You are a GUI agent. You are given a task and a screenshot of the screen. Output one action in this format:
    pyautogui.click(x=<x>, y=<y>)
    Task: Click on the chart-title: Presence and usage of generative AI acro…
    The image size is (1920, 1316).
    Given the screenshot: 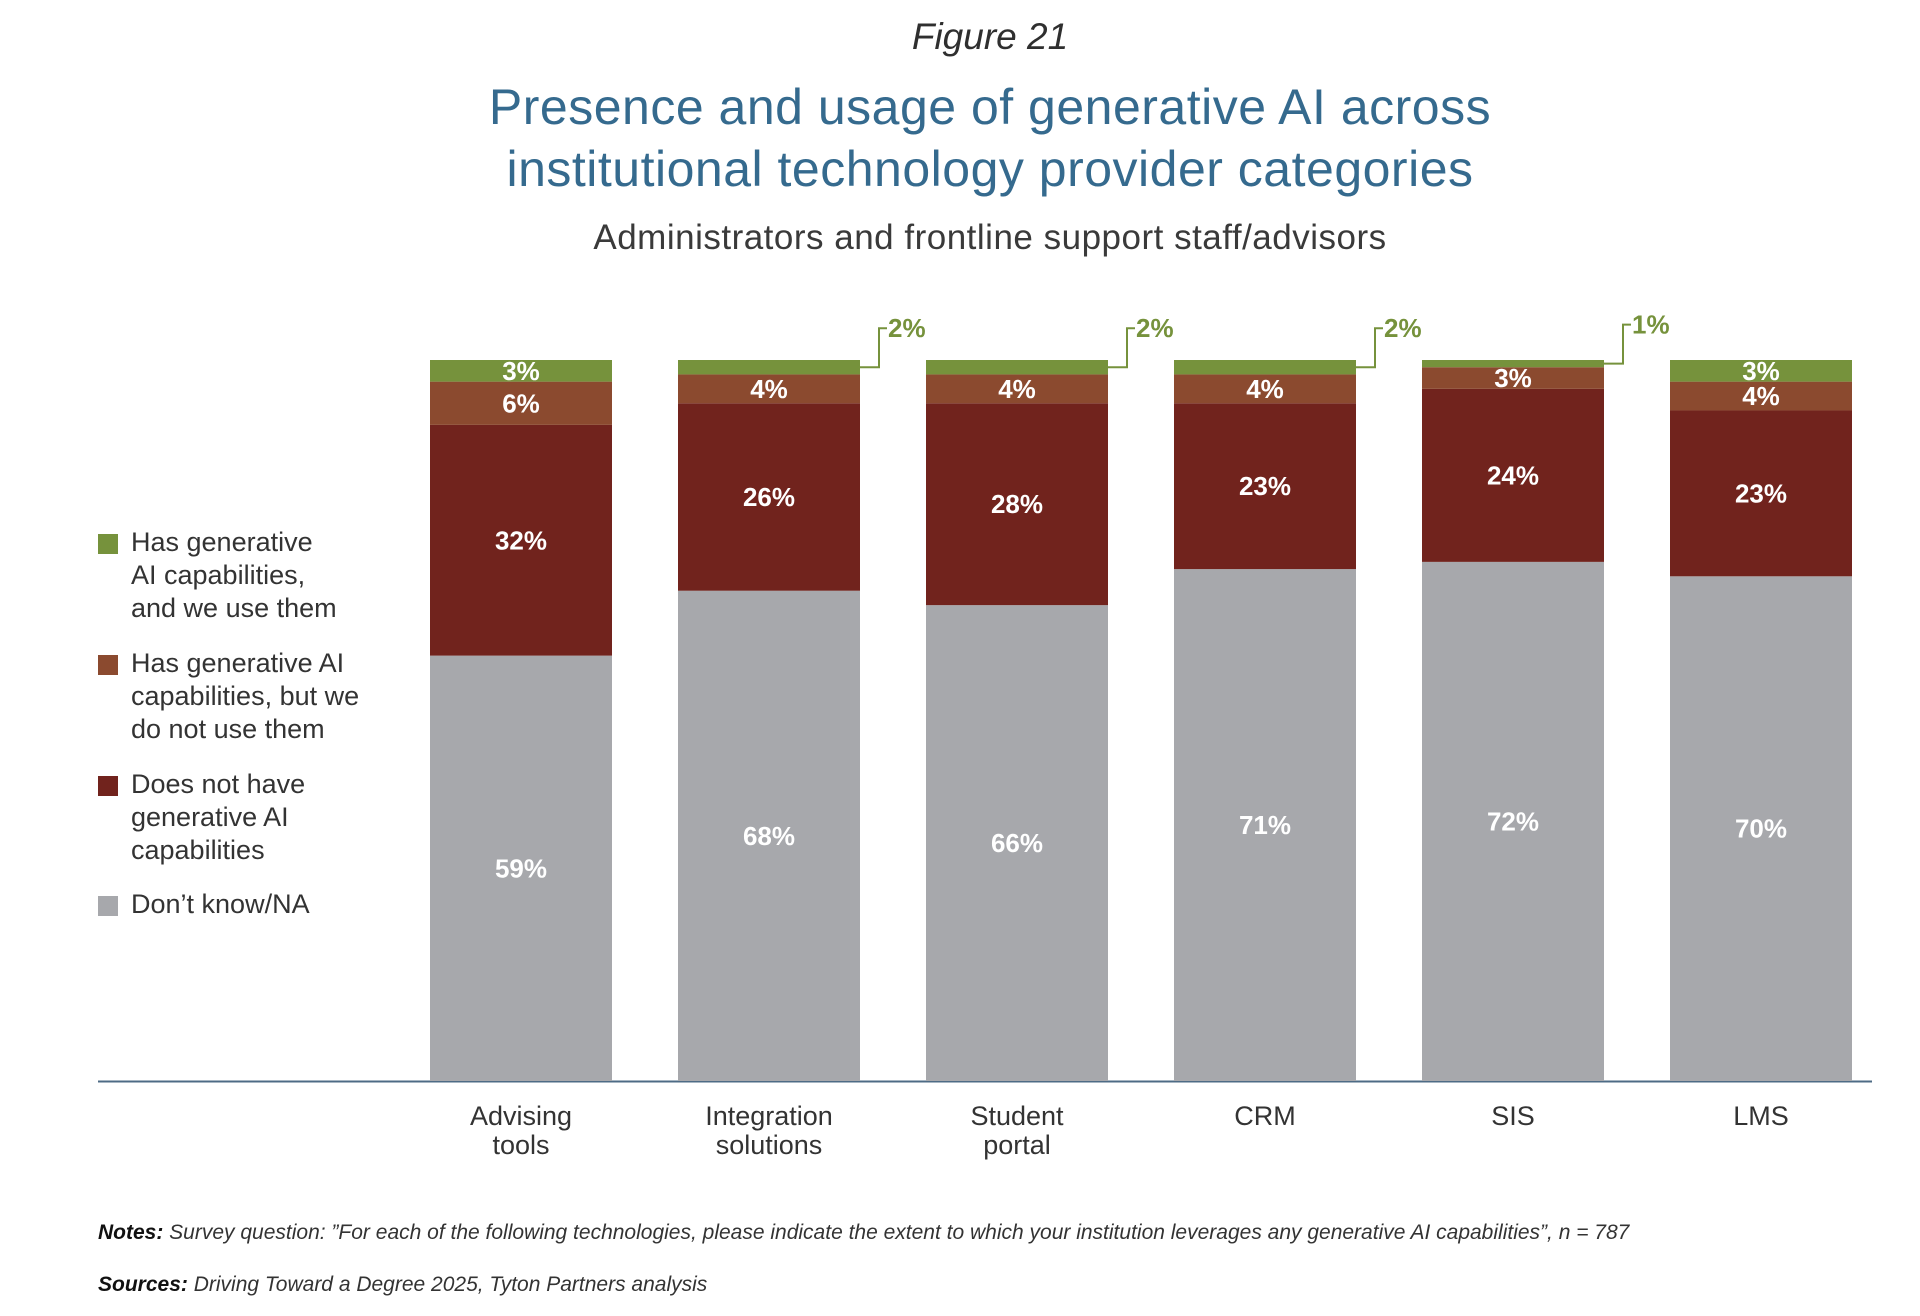 What is the action you would take?
    pyautogui.click(x=960, y=138)
    